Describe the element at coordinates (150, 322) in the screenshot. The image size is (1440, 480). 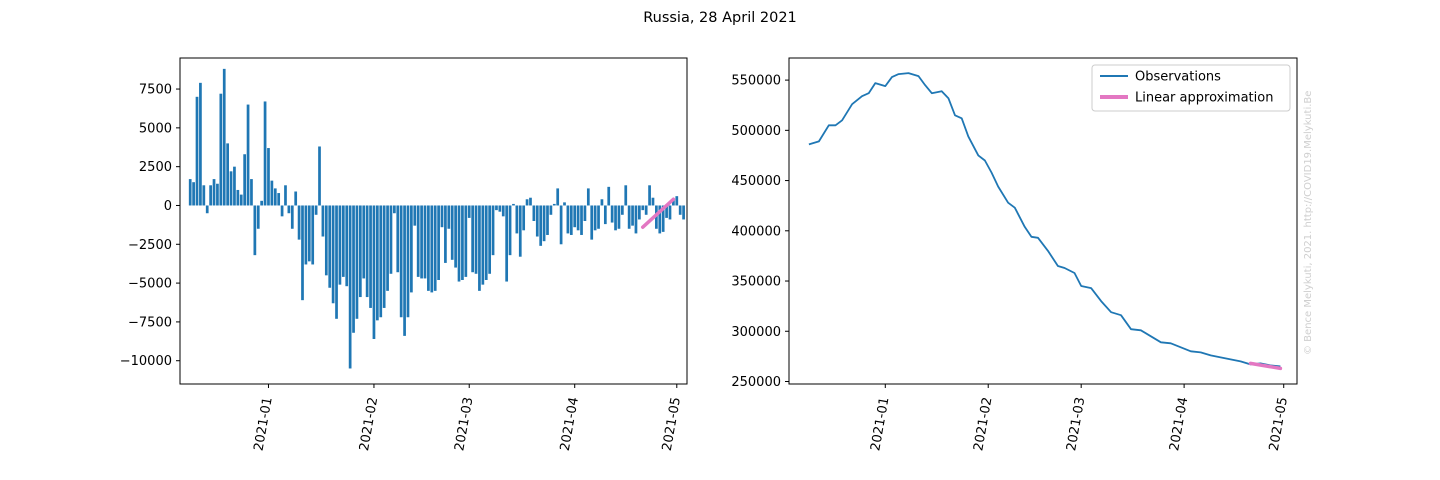
I see `left-ytick-label: −7500` at that location.